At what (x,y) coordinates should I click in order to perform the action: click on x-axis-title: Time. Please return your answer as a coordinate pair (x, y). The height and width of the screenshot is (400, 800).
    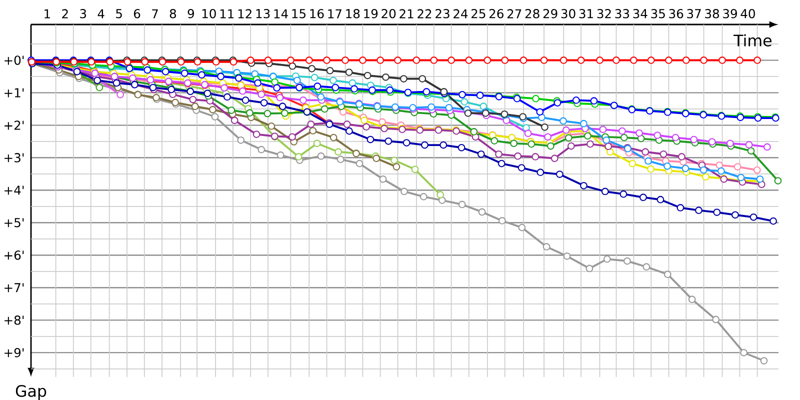
    Looking at the image, I should click on (753, 40).